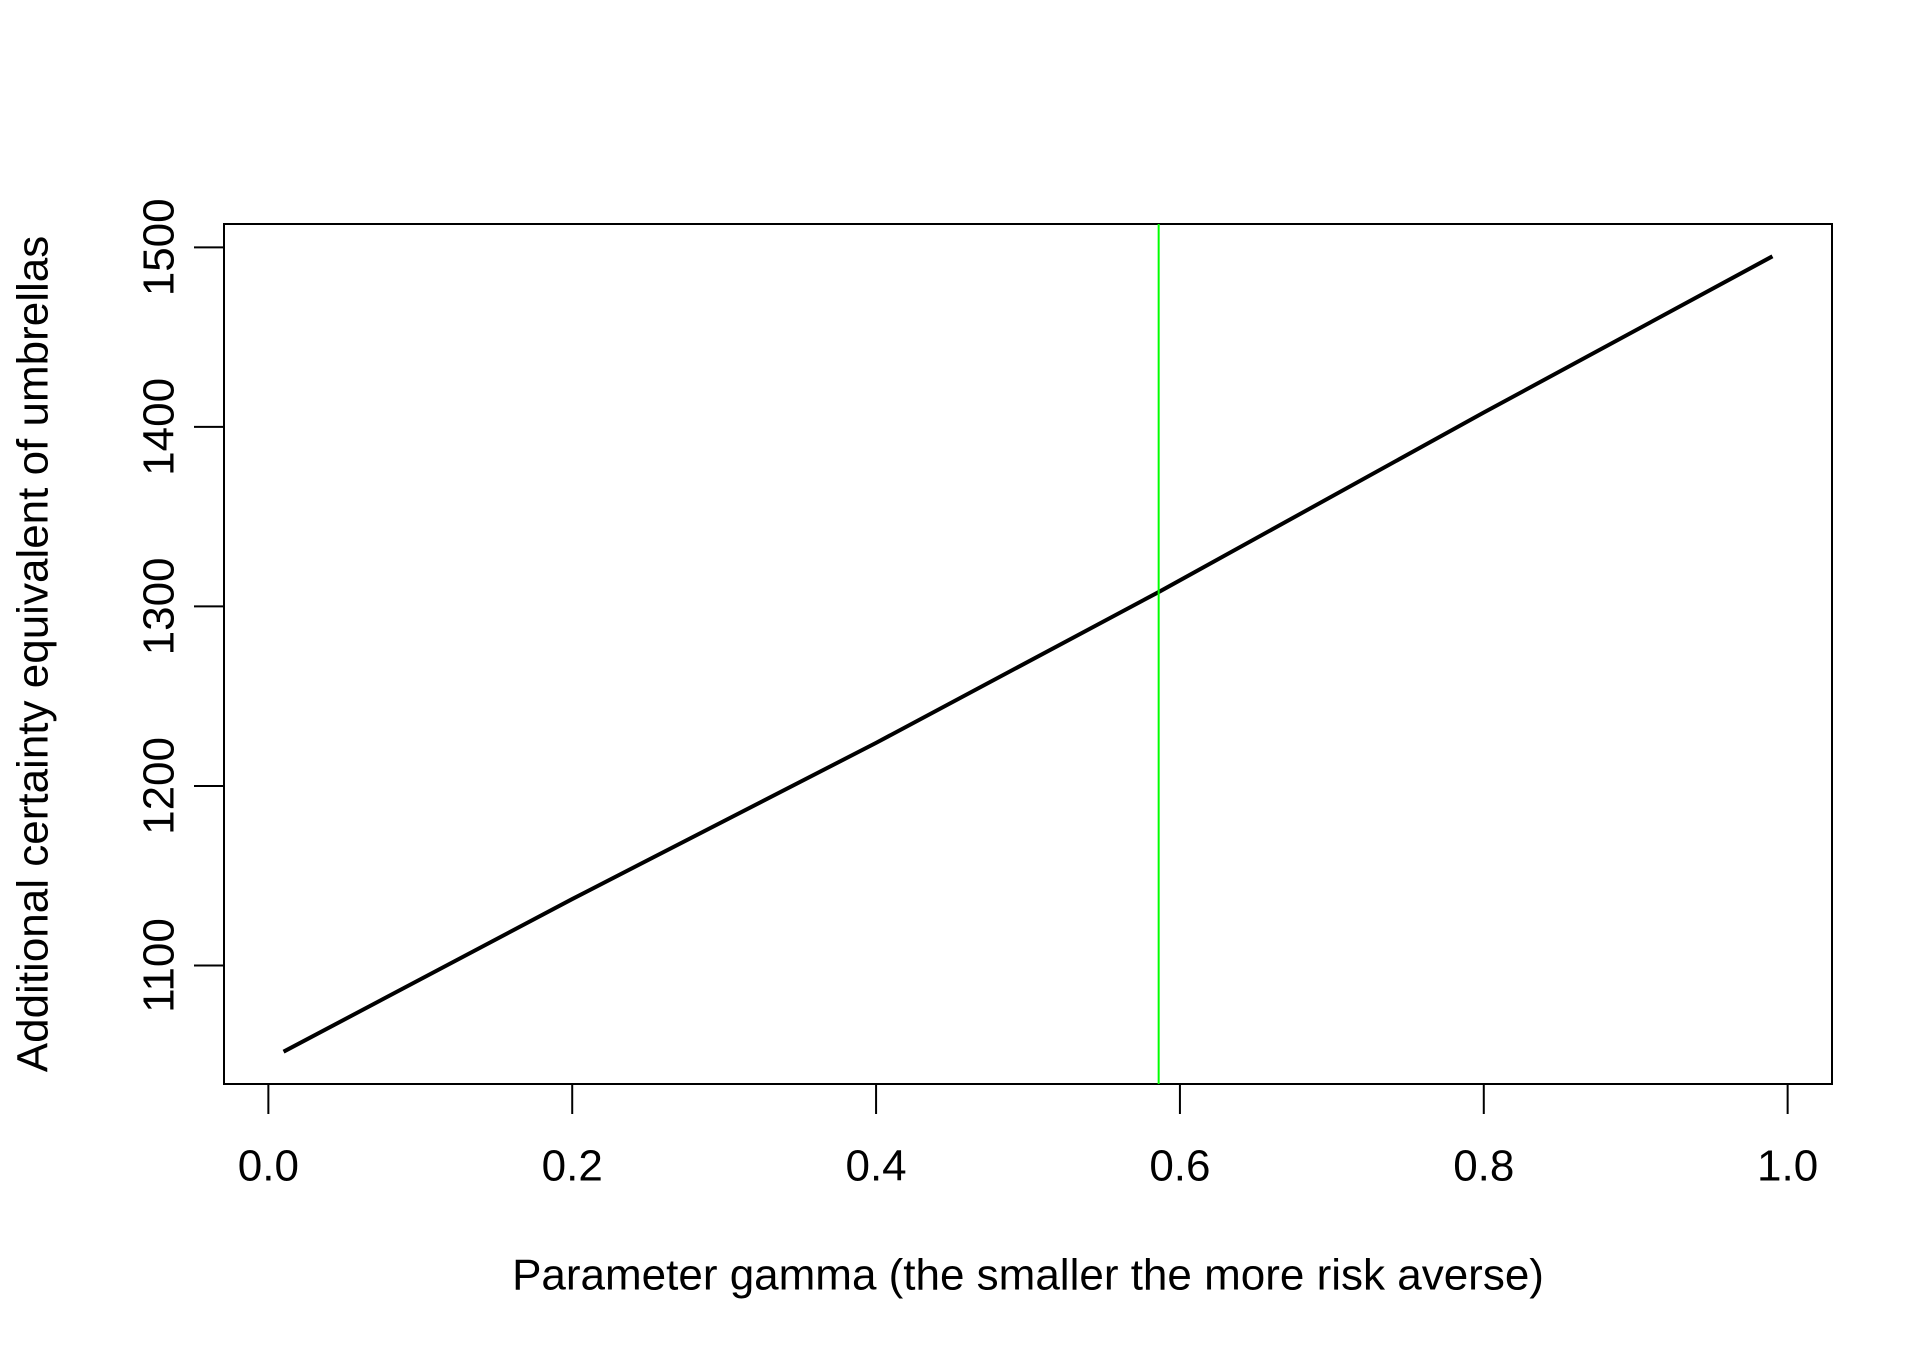 This screenshot has width=1920, height=1349. Describe the element at coordinates (159, 247) in the screenshot. I see `y-tick-label: 1500` at that location.